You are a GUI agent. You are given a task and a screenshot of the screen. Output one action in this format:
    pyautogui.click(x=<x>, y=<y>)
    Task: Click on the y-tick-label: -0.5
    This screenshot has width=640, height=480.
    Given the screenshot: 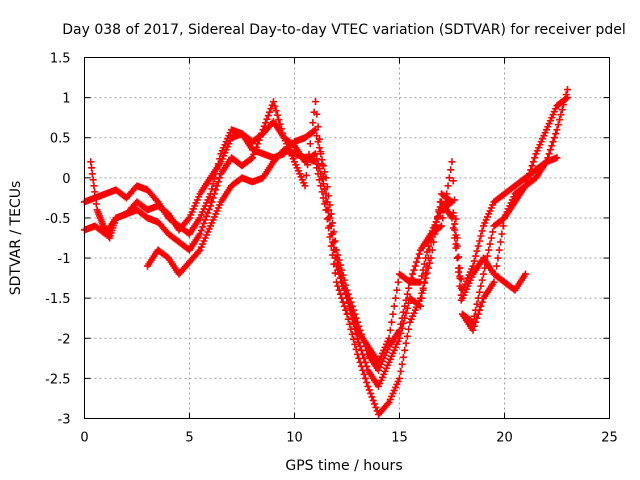 What is the action you would take?
    pyautogui.click(x=57, y=219)
    